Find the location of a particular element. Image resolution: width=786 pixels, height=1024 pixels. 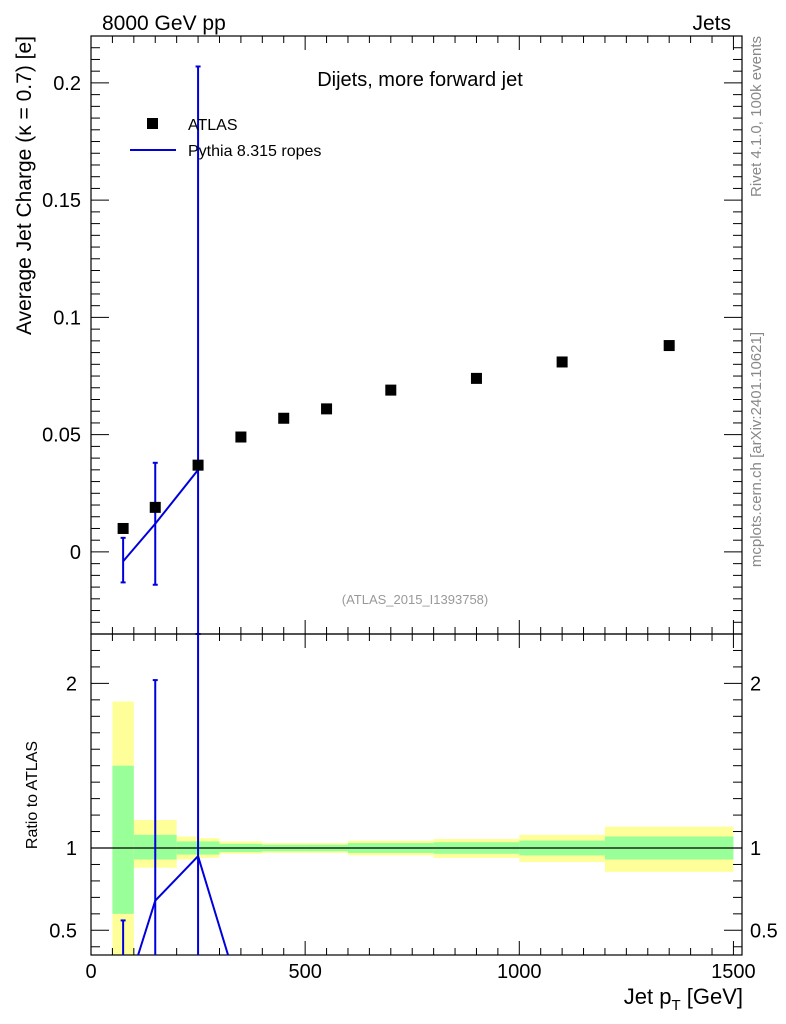

y-tick-label: 0 is located at coordinates (75, 553).